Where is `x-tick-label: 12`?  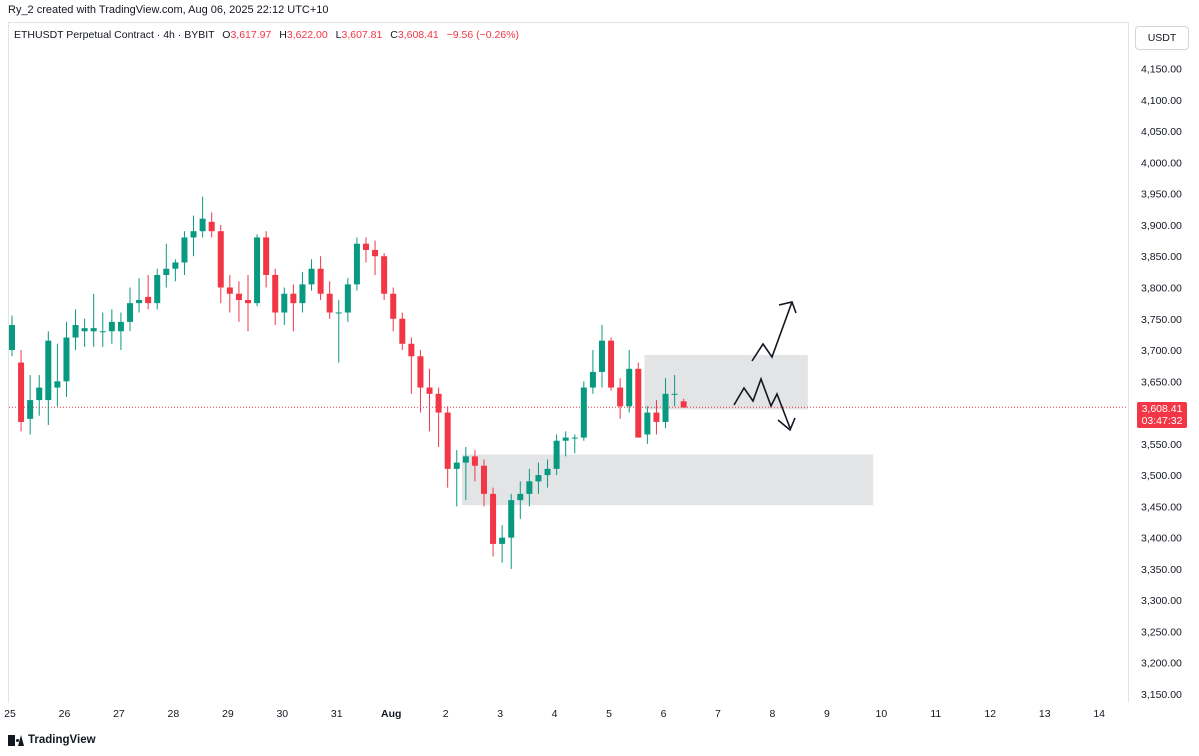 x-tick-label: 12 is located at coordinates (990, 714).